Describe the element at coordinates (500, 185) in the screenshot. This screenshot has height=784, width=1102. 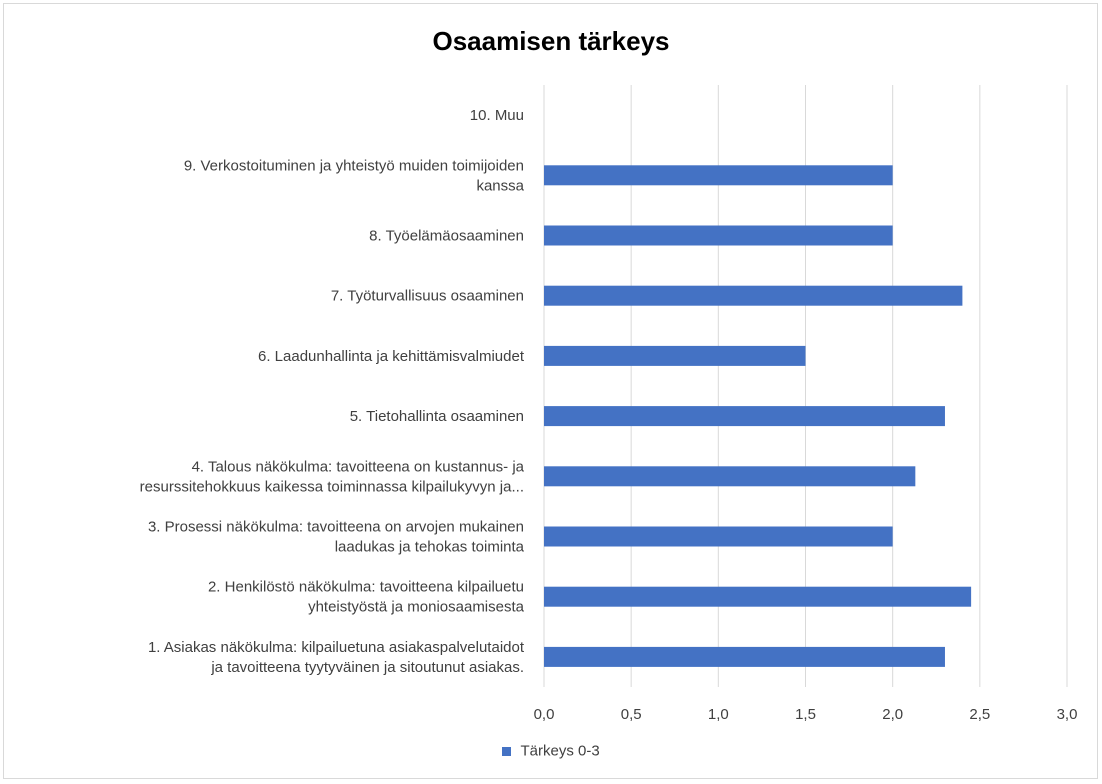
I see `category-label: kanssa` at that location.